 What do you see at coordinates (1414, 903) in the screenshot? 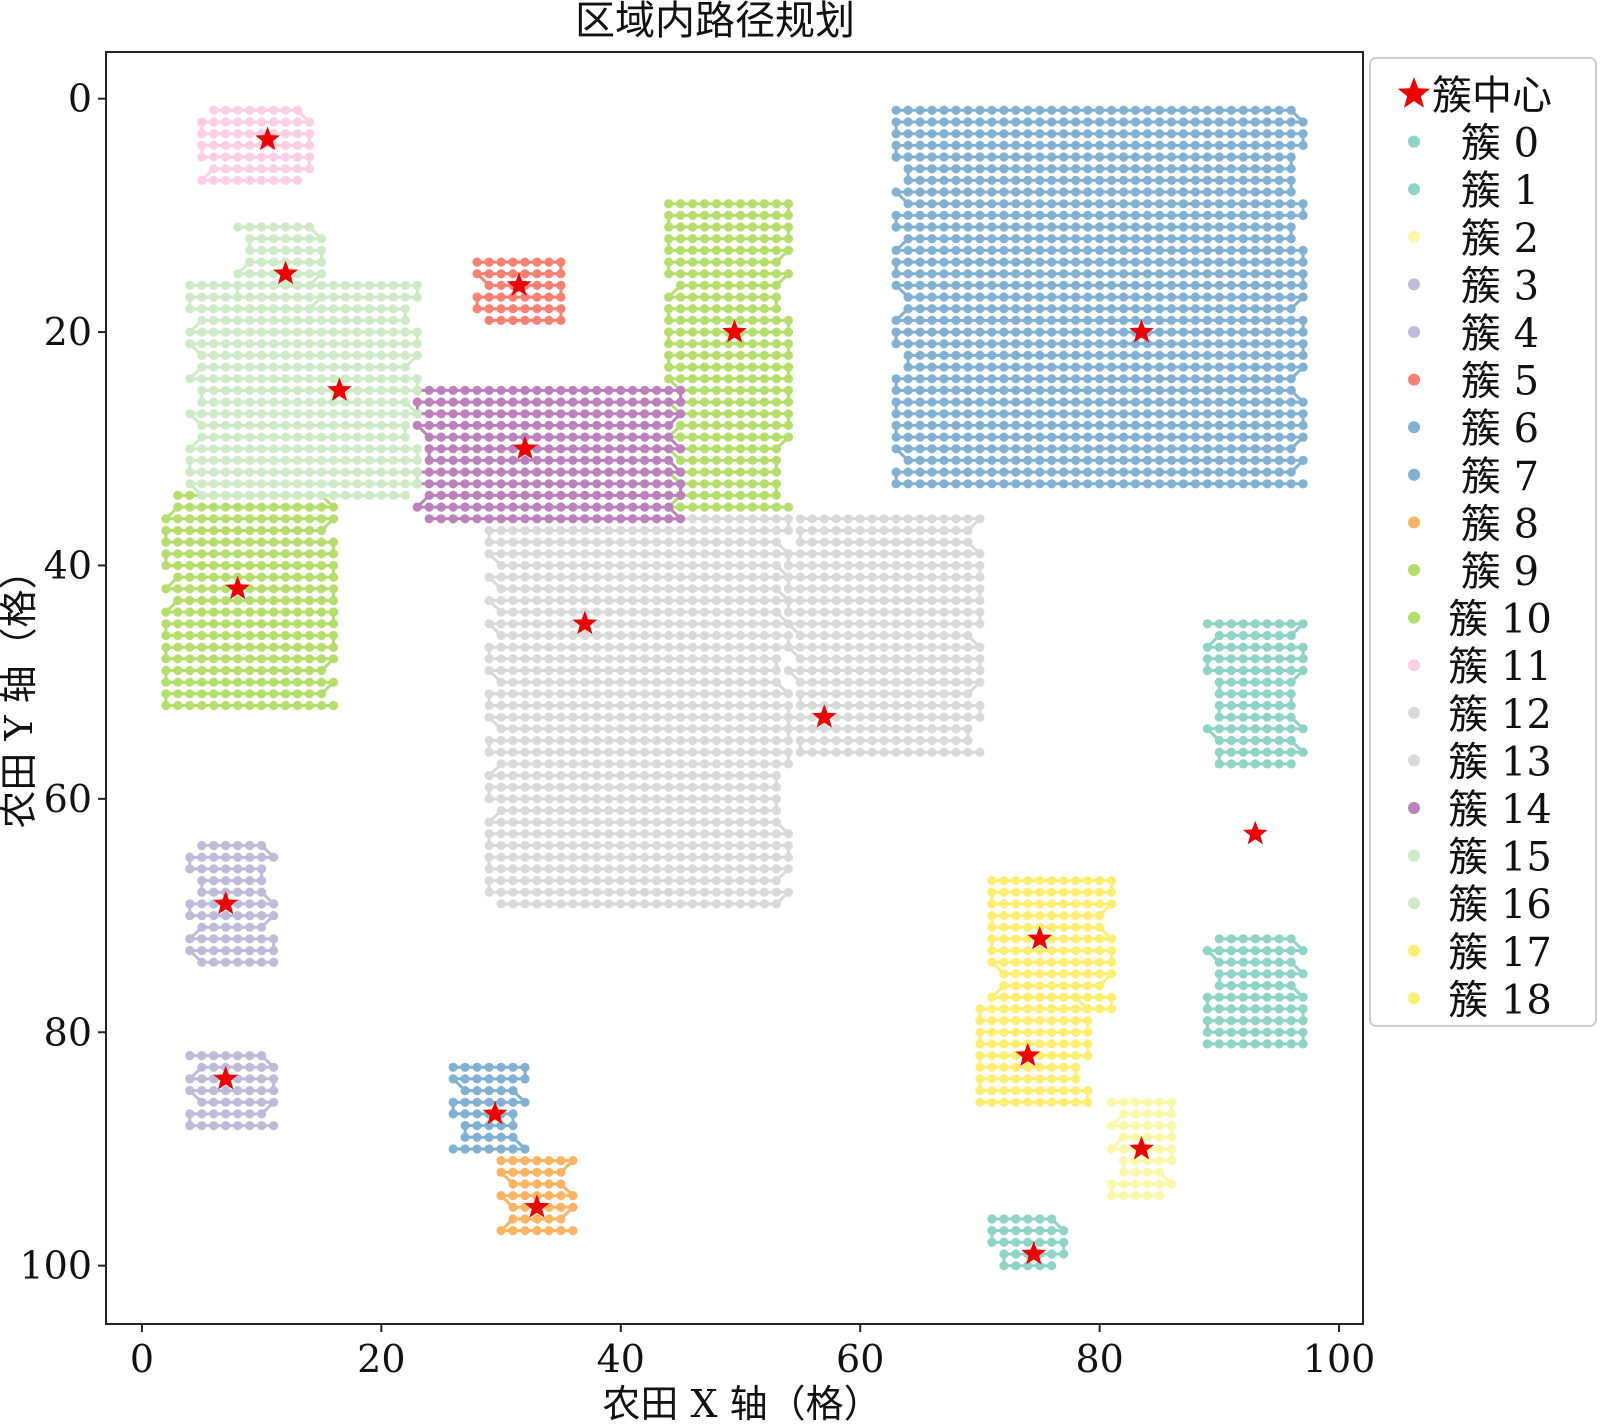
I see `legend-marker` at bounding box center [1414, 903].